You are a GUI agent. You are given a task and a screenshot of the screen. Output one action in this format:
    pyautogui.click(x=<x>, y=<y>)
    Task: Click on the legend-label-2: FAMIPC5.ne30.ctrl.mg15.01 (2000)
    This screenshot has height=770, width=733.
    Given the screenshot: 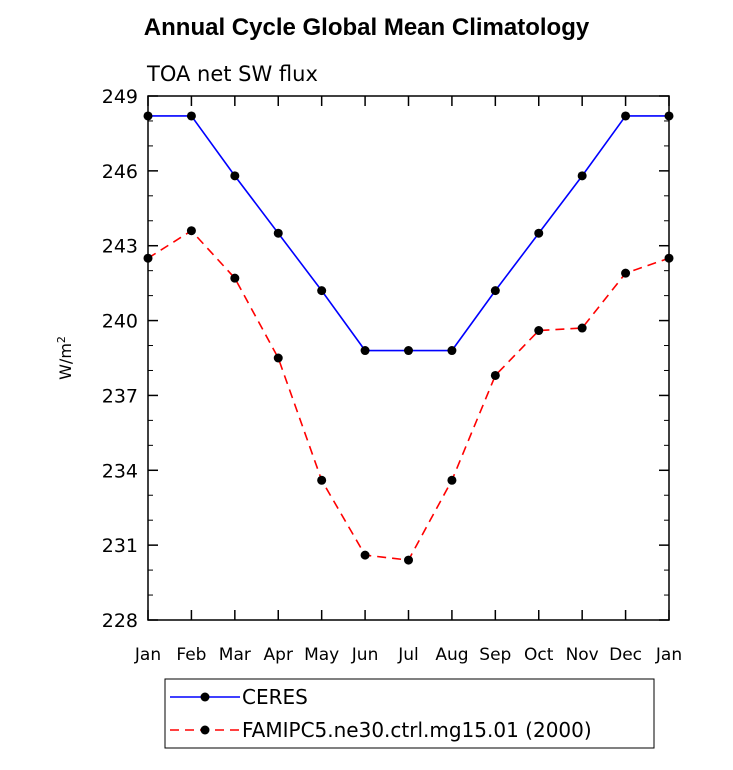 What is the action you would take?
    pyautogui.click(x=417, y=730)
    